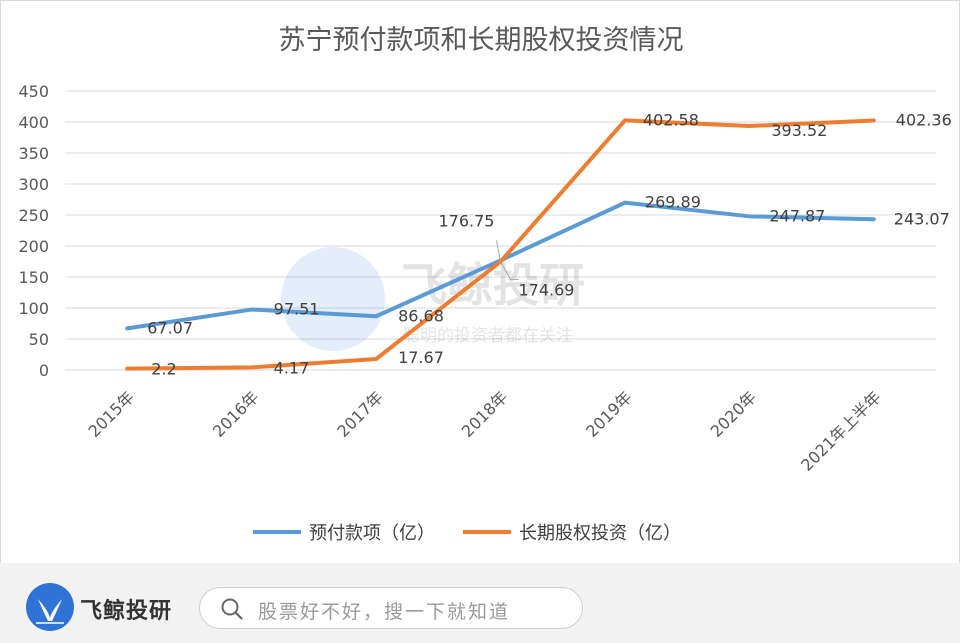 The height and width of the screenshot is (643, 960). I want to click on search-icon, so click(232, 609).